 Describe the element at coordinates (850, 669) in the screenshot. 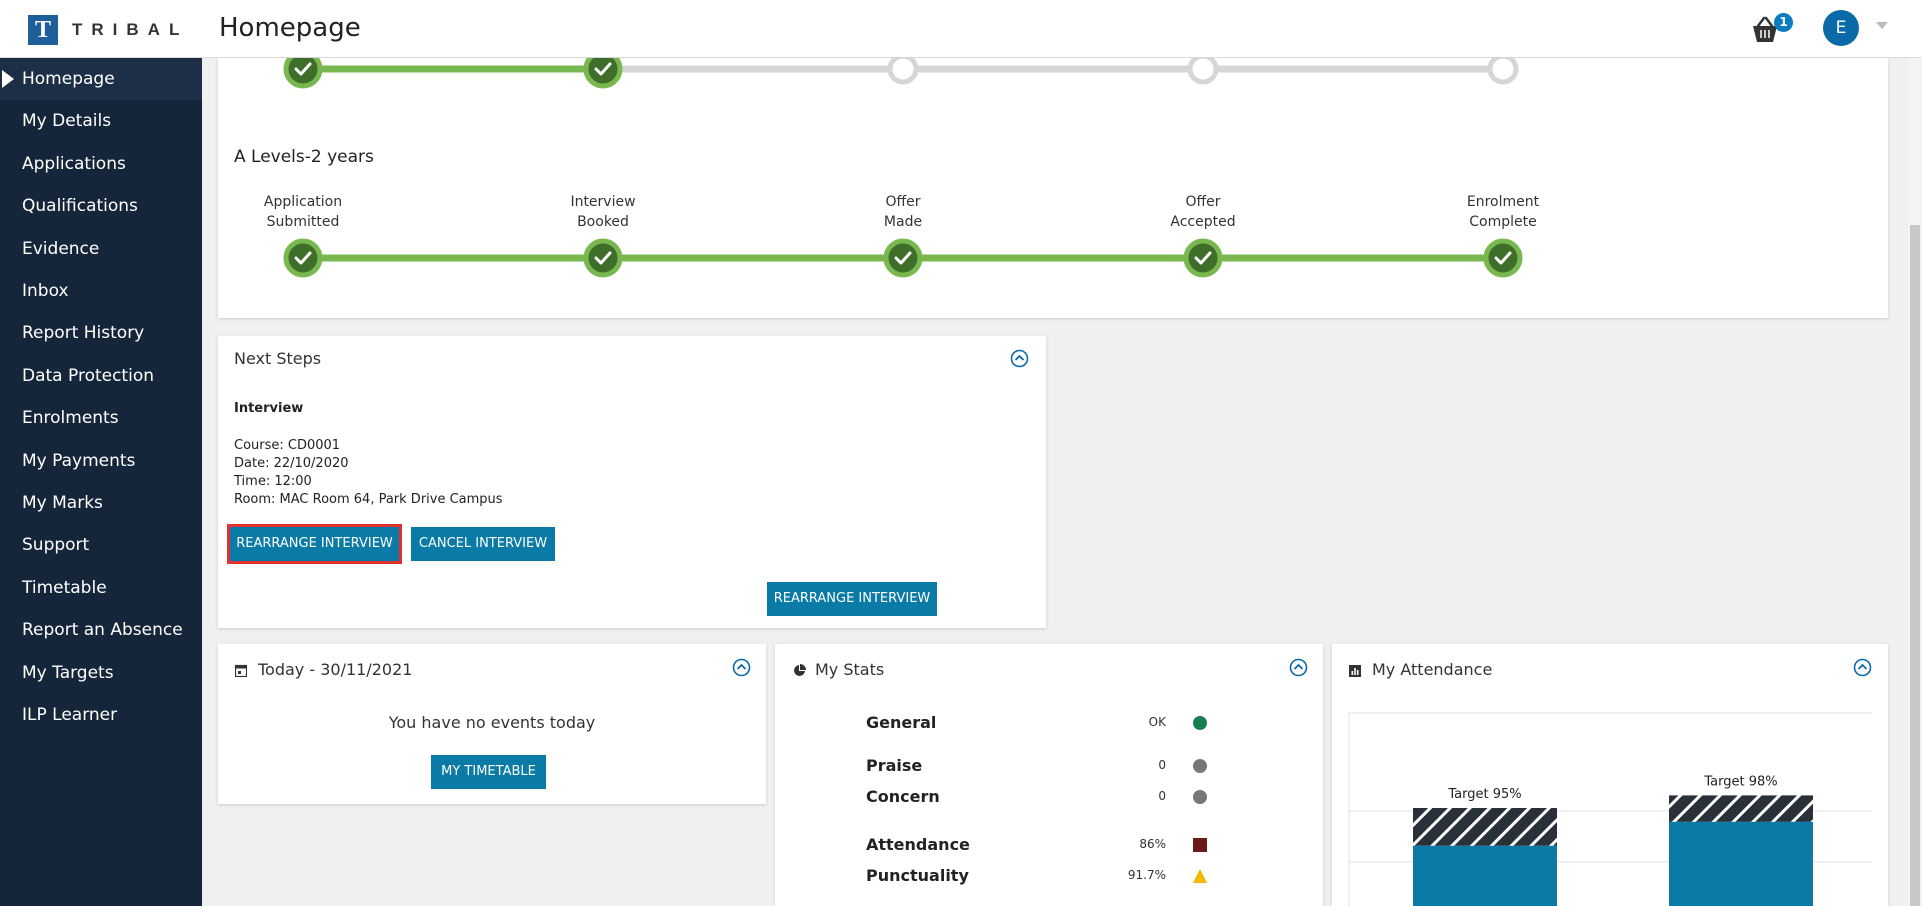

I see `stats-title: My Stats` at that location.